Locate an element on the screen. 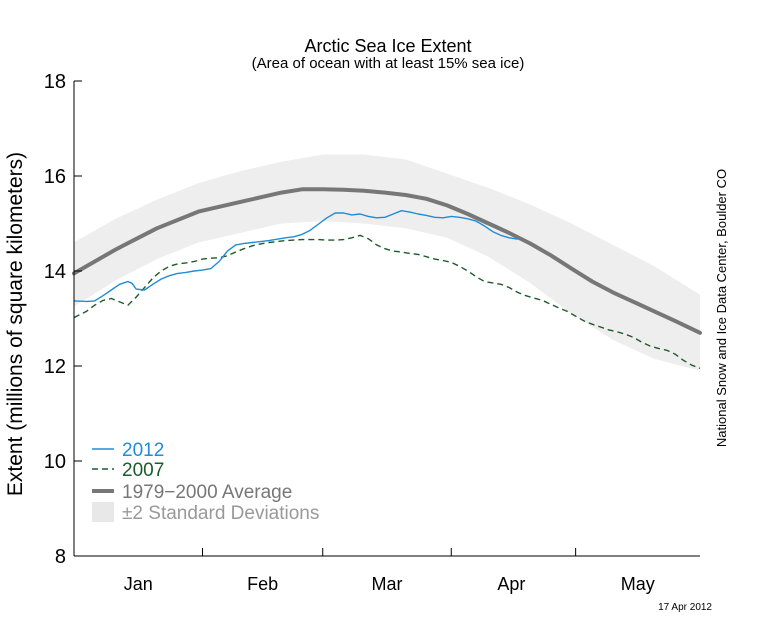 Image resolution: width=781 pixels, height=640 pixels. legend-item: ±2 Standard Deviations is located at coordinates (205, 513).